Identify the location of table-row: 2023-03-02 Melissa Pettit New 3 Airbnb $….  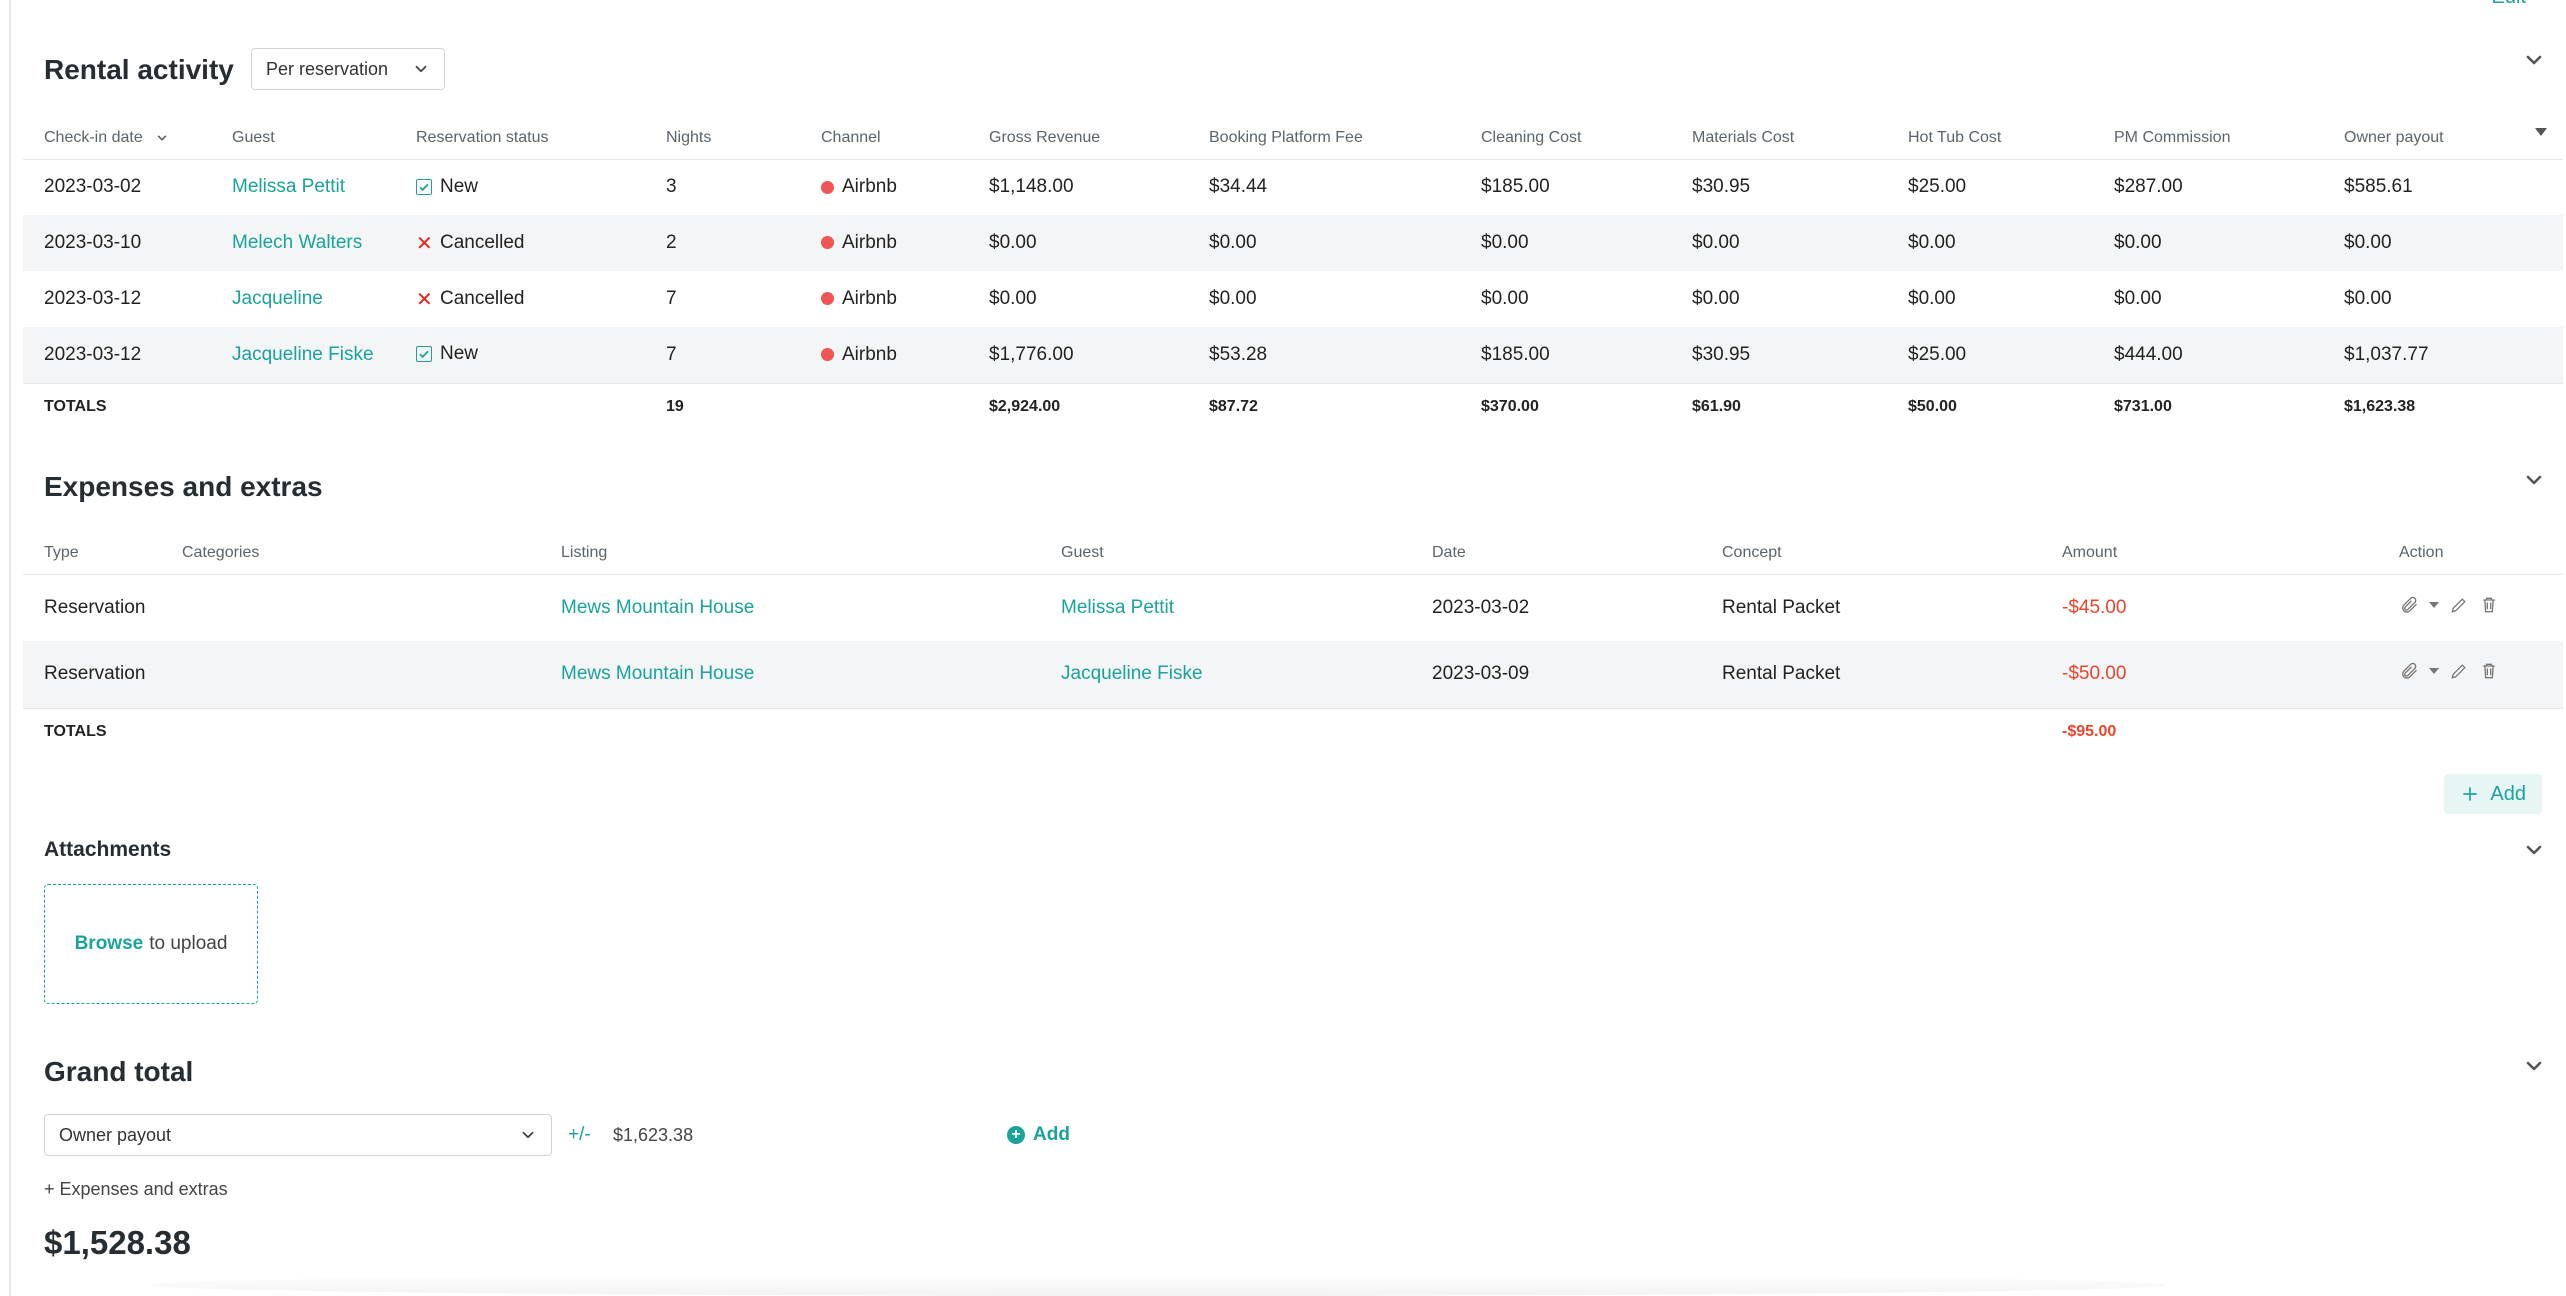
(1293, 187).